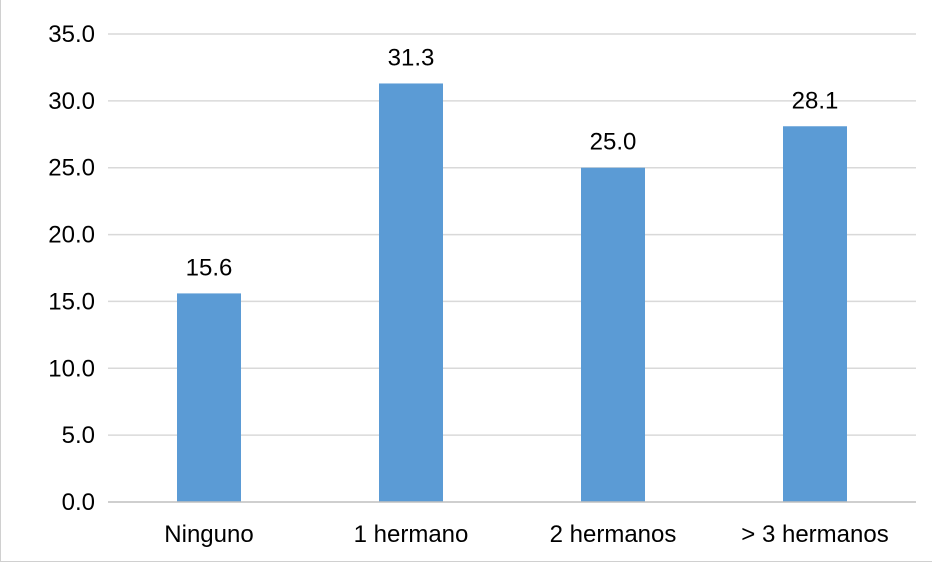 The height and width of the screenshot is (562, 932). Describe the element at coordinates (209, 267) in the screenshot. I see `data-label: 15.6` at that location.